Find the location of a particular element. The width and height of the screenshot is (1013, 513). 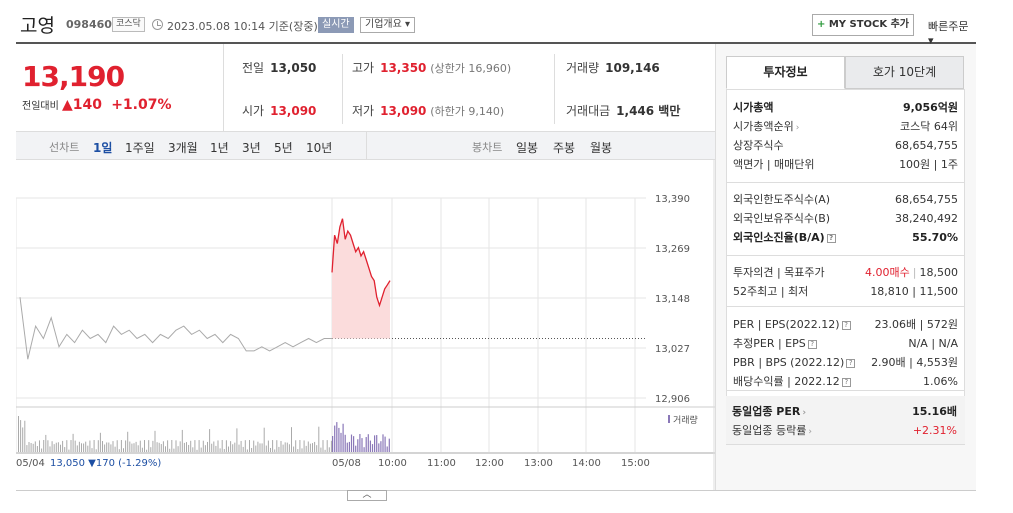

current-price: 13,190 is located at coordinates (73, 76).